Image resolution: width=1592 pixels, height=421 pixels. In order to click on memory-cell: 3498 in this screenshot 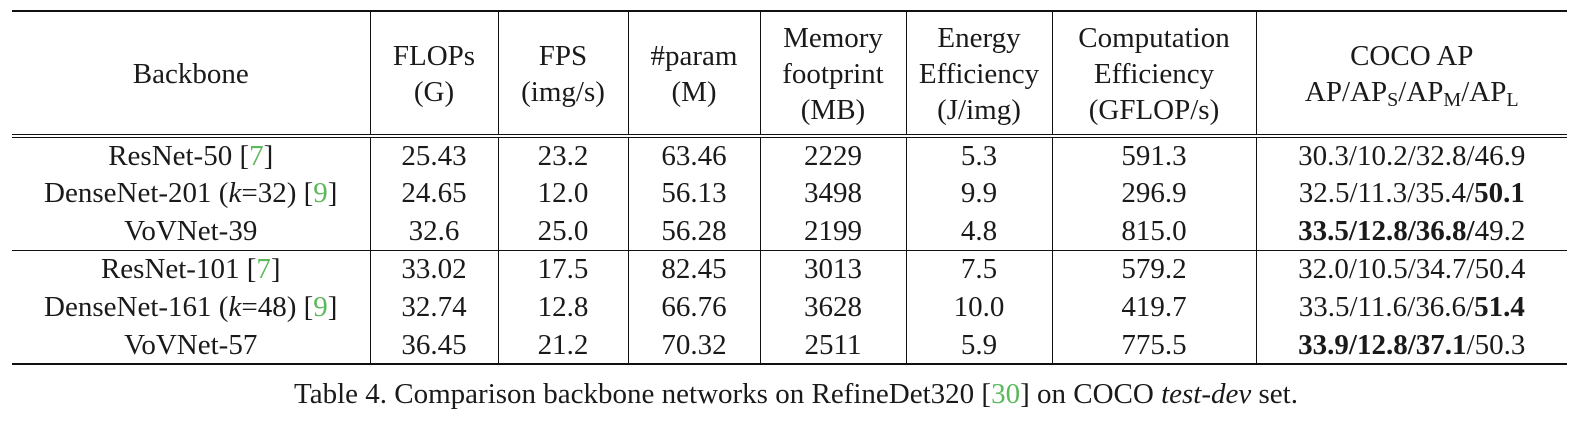, I will do `click(832, 193)`.